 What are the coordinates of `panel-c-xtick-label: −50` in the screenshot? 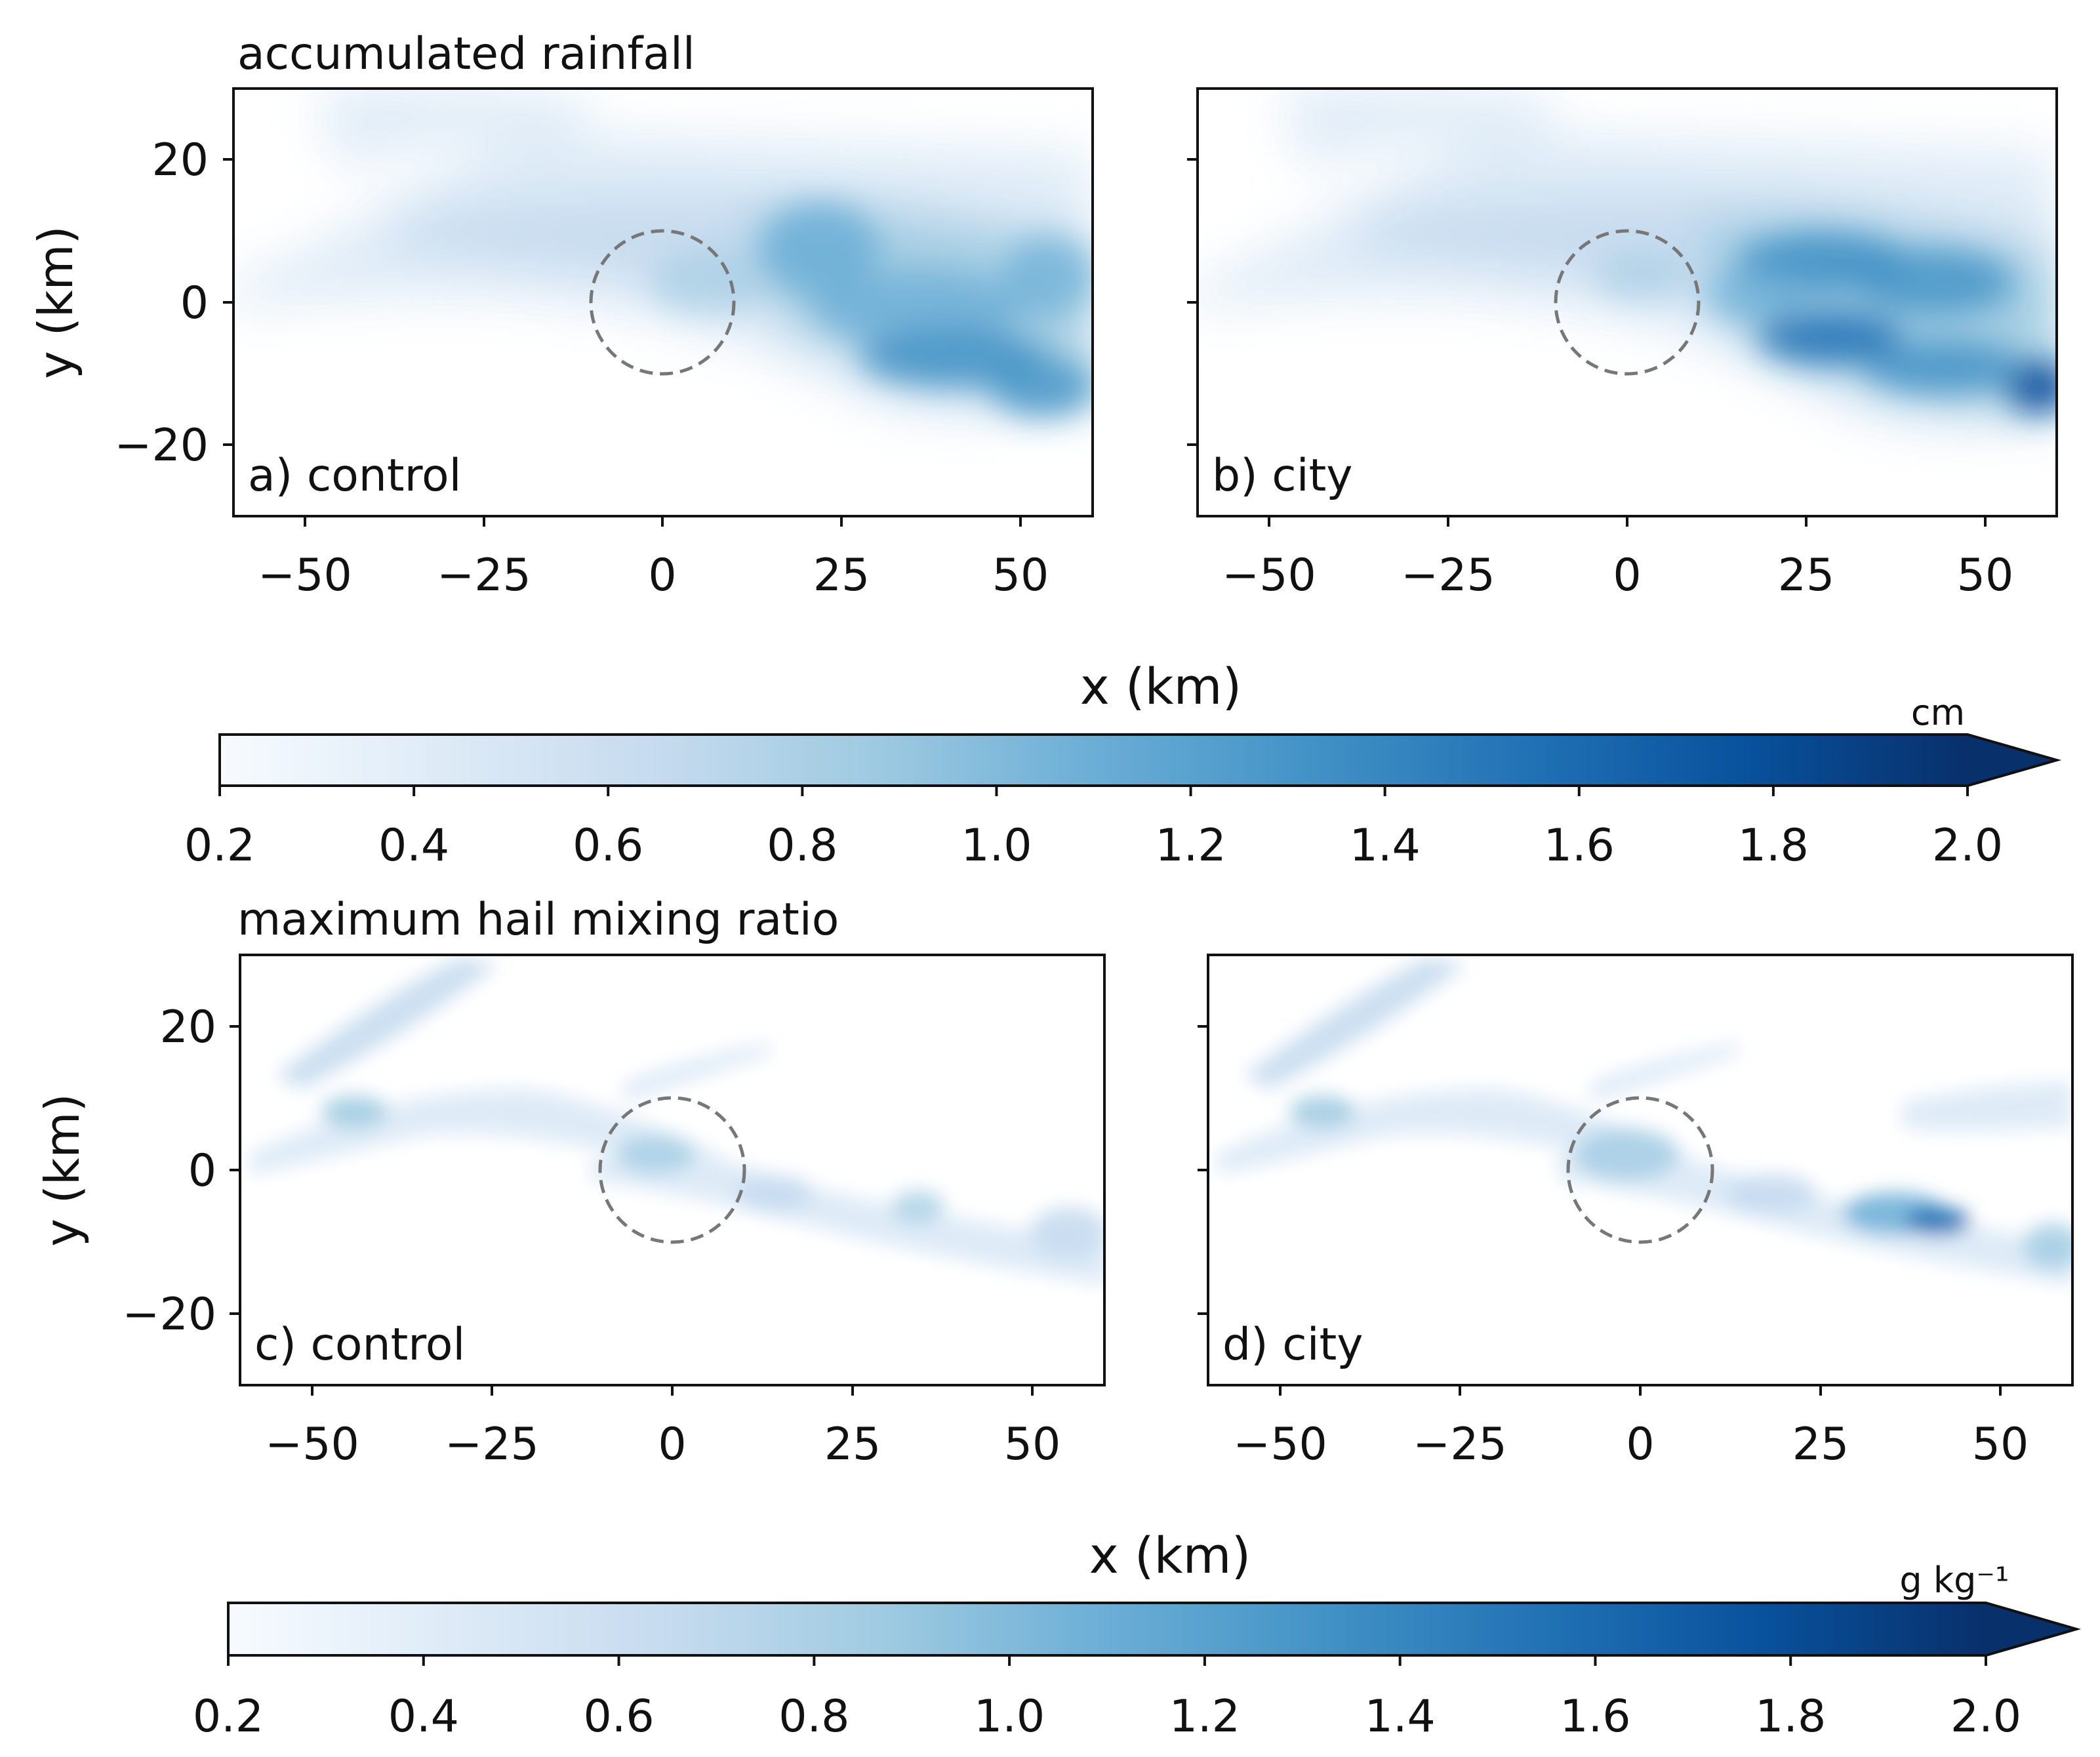 It's located at (312, 1445).